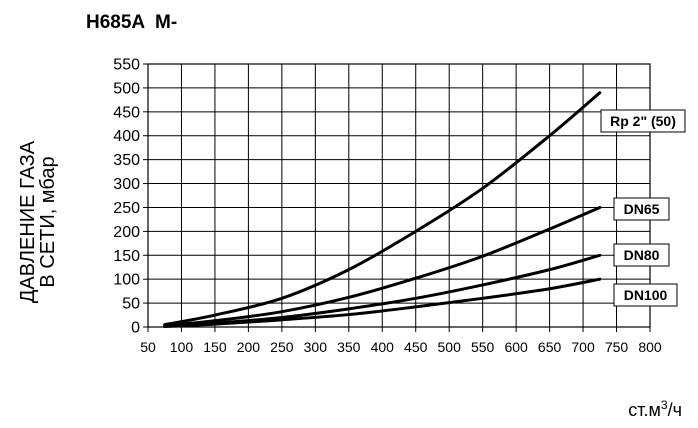  I want to click on series-label-dn65: DN65, so click(642, 209).